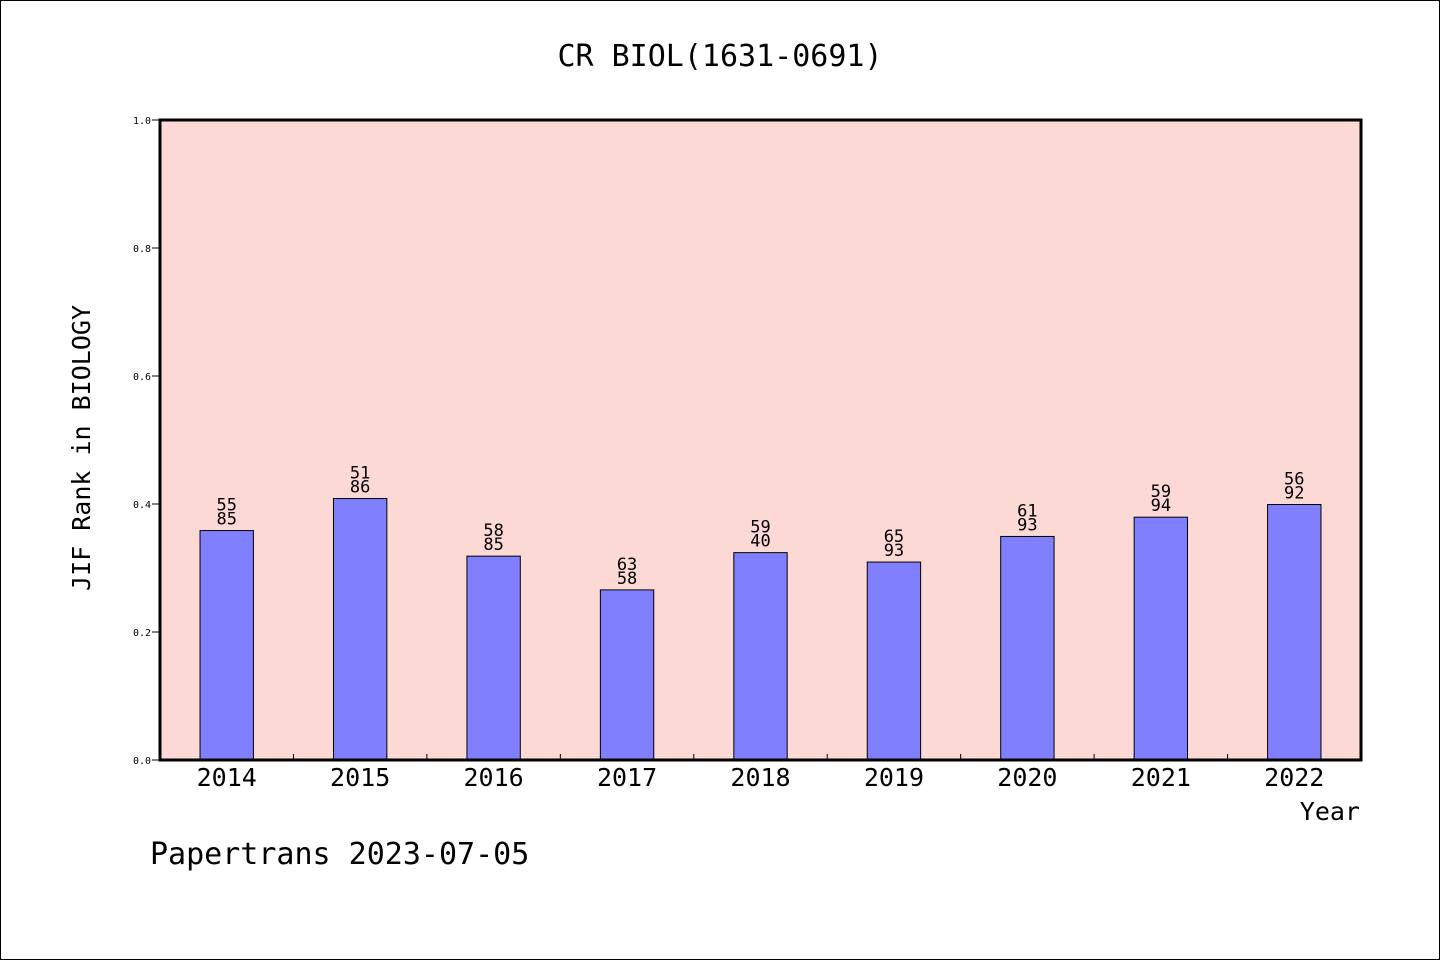 This screenshot has width=1440, height=960. What do you see at coordinates (1294, 777) in the screenshot?
I see `x-tick-label: 2022` at bounding box center [1294, 777].